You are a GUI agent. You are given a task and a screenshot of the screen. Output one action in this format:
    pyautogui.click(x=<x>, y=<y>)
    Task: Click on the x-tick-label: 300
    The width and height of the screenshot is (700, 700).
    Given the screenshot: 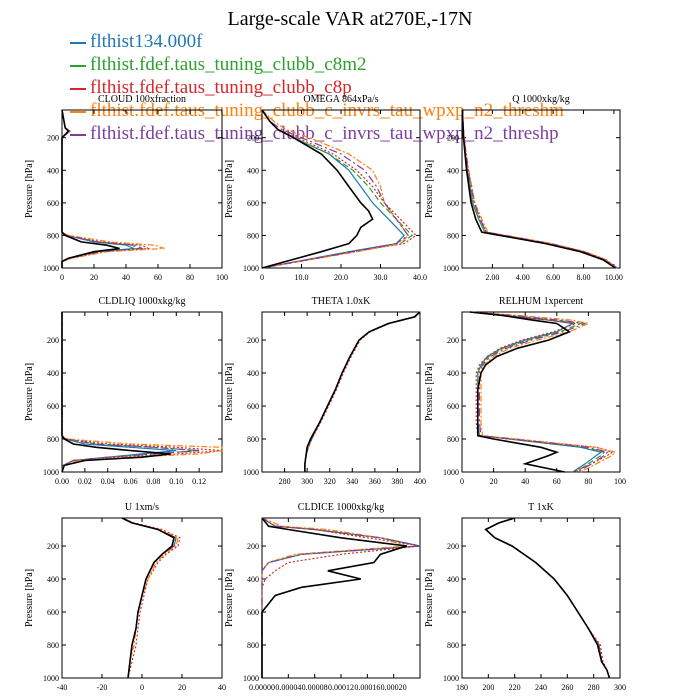 What is the action you would take?
    pyautogui.click(x=620, y=687)
    